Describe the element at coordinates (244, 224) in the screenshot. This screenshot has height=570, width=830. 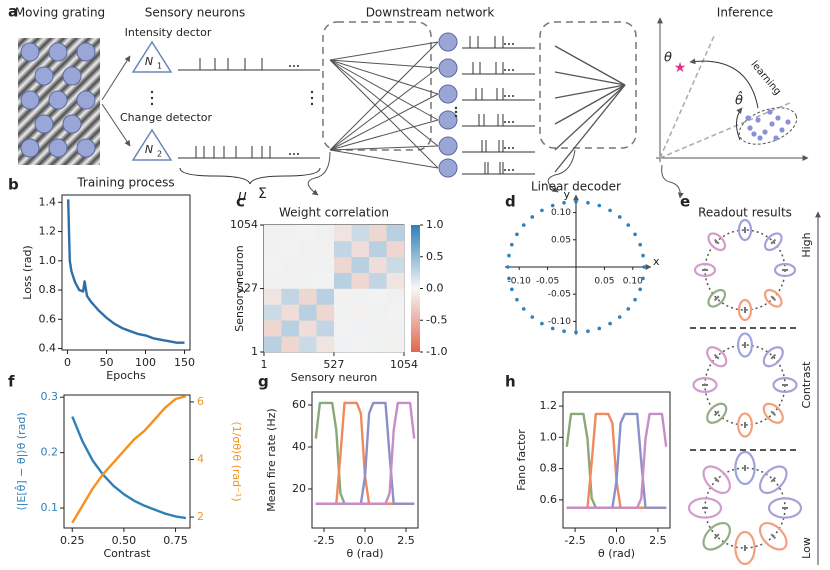
I see `y-tick-label: 1054` at that location.